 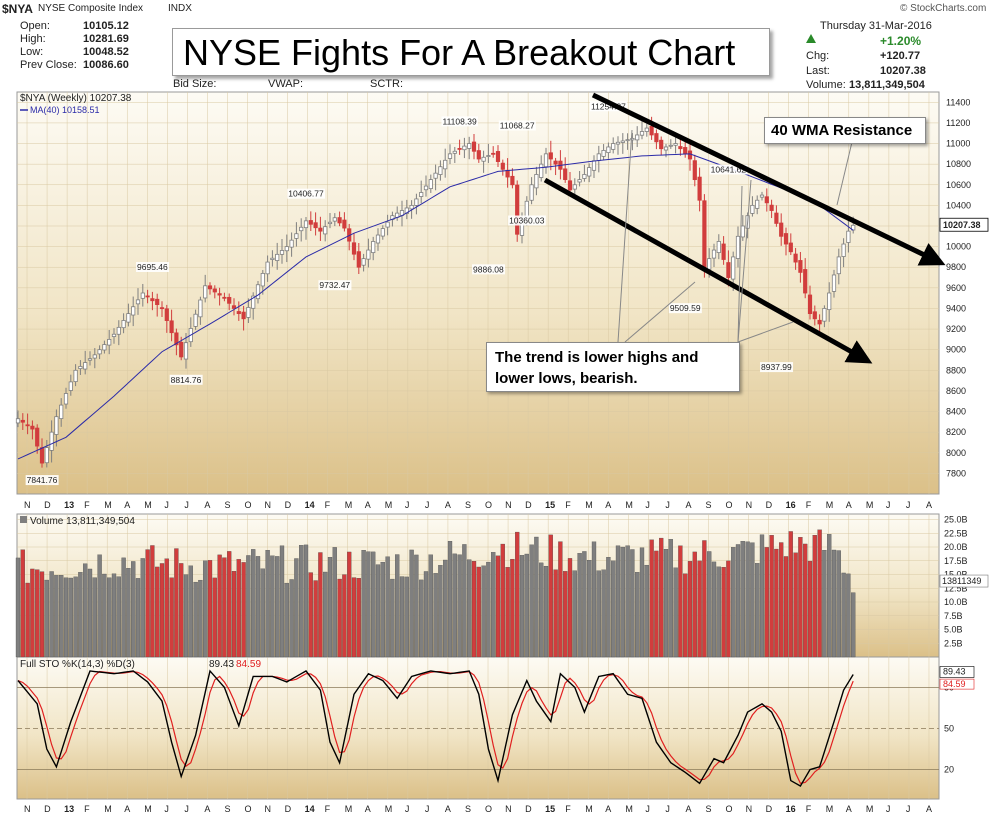 I want to click on price-annotation: 7841.76, so click(x=42, y=480).